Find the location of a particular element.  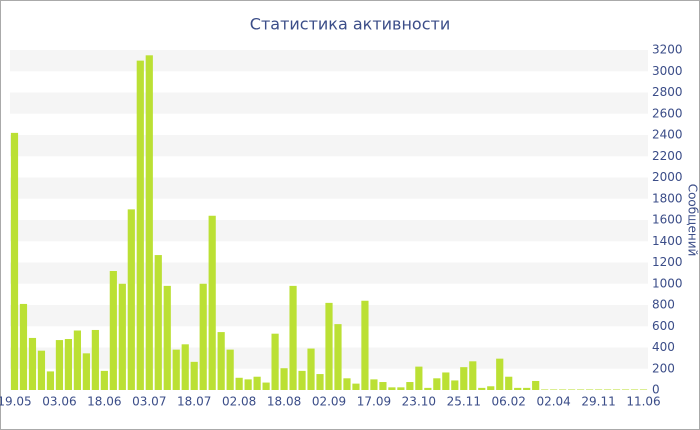

y-tick-label: 1000 is located at coordinates (667, 283).